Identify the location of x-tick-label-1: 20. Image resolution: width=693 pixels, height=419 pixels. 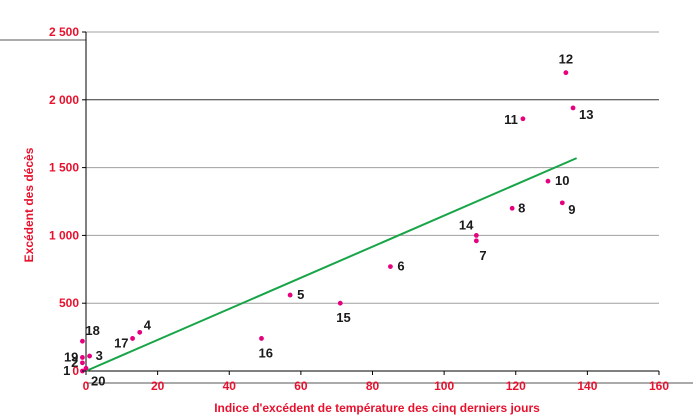
(158, 386).